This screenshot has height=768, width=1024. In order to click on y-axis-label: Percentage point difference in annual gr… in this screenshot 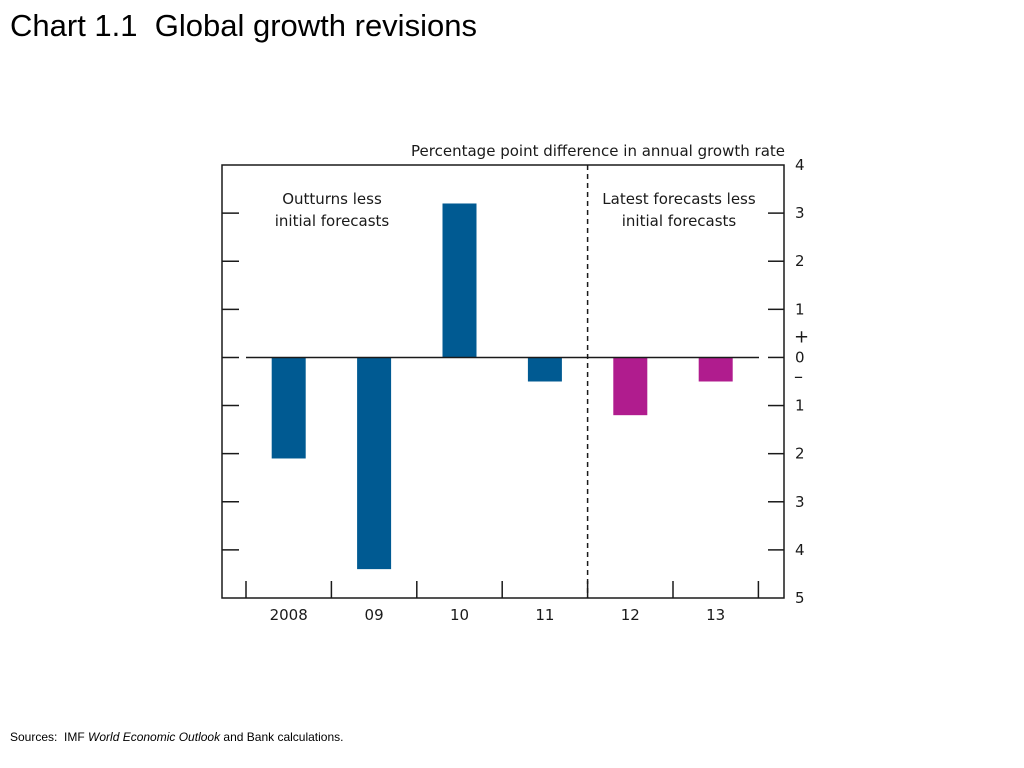, I will do `click(598, 151)`.